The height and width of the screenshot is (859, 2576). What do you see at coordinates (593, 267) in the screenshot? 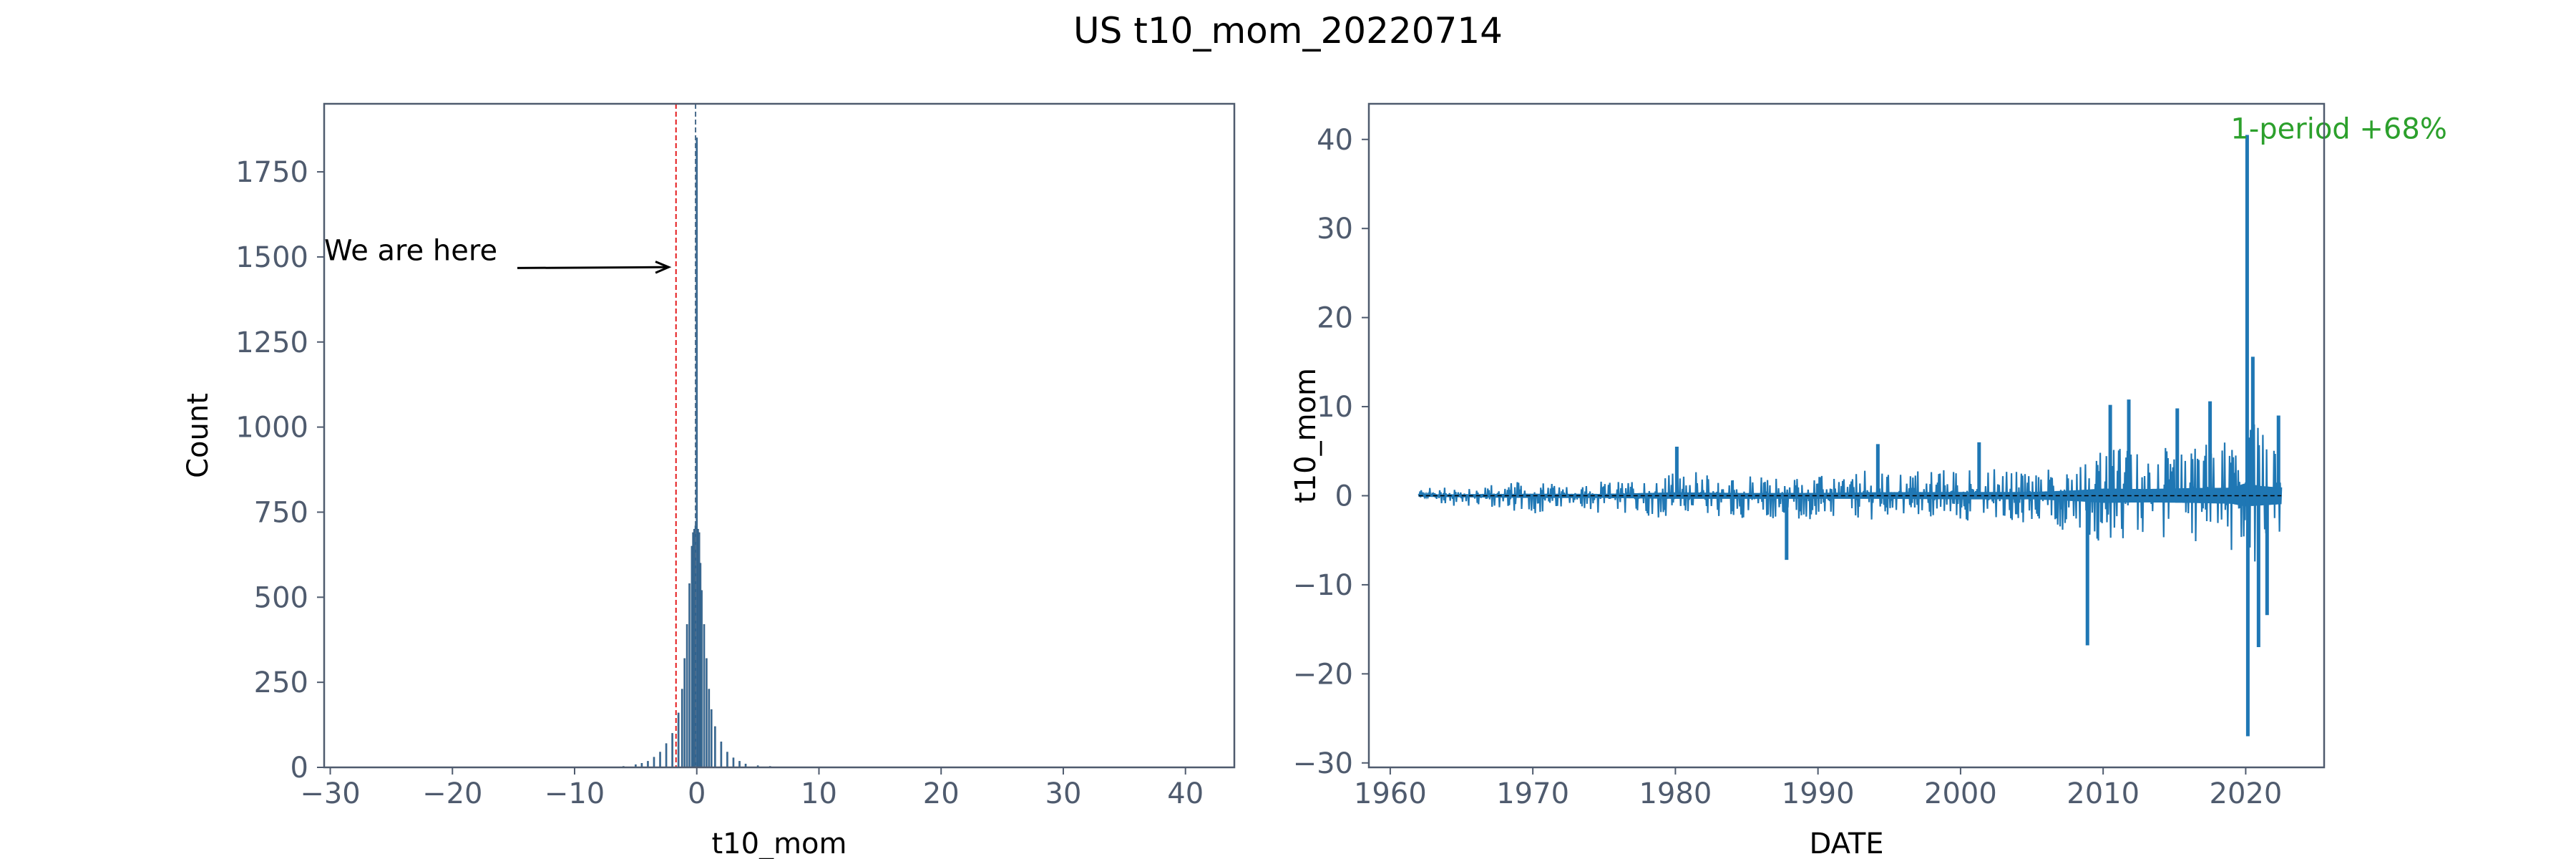
I see `annotation-arrow` at bounding box center [593, 267].